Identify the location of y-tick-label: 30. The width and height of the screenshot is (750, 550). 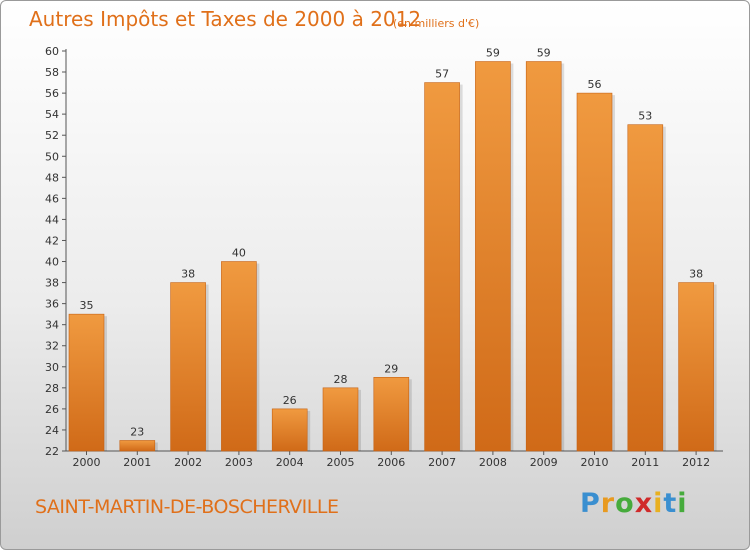
(52, 367).